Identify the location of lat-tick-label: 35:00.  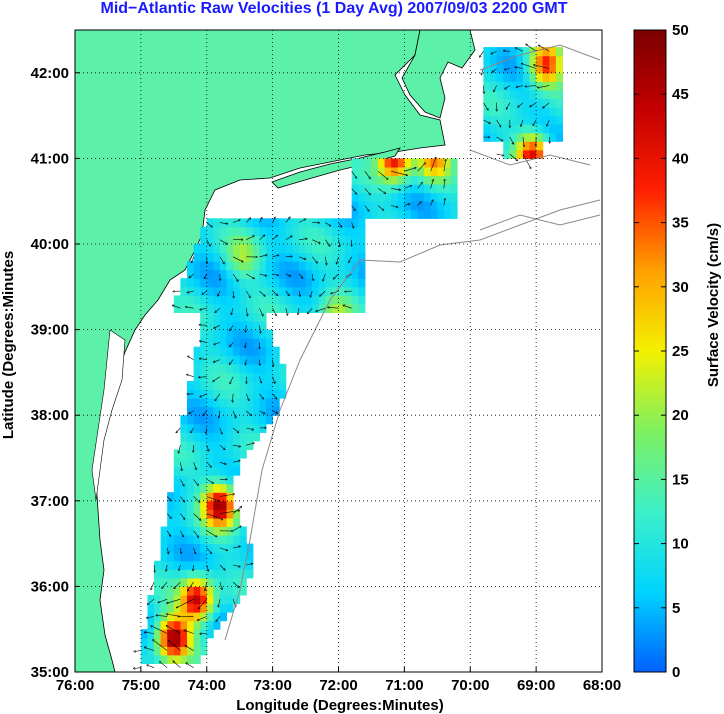
(50, 672).